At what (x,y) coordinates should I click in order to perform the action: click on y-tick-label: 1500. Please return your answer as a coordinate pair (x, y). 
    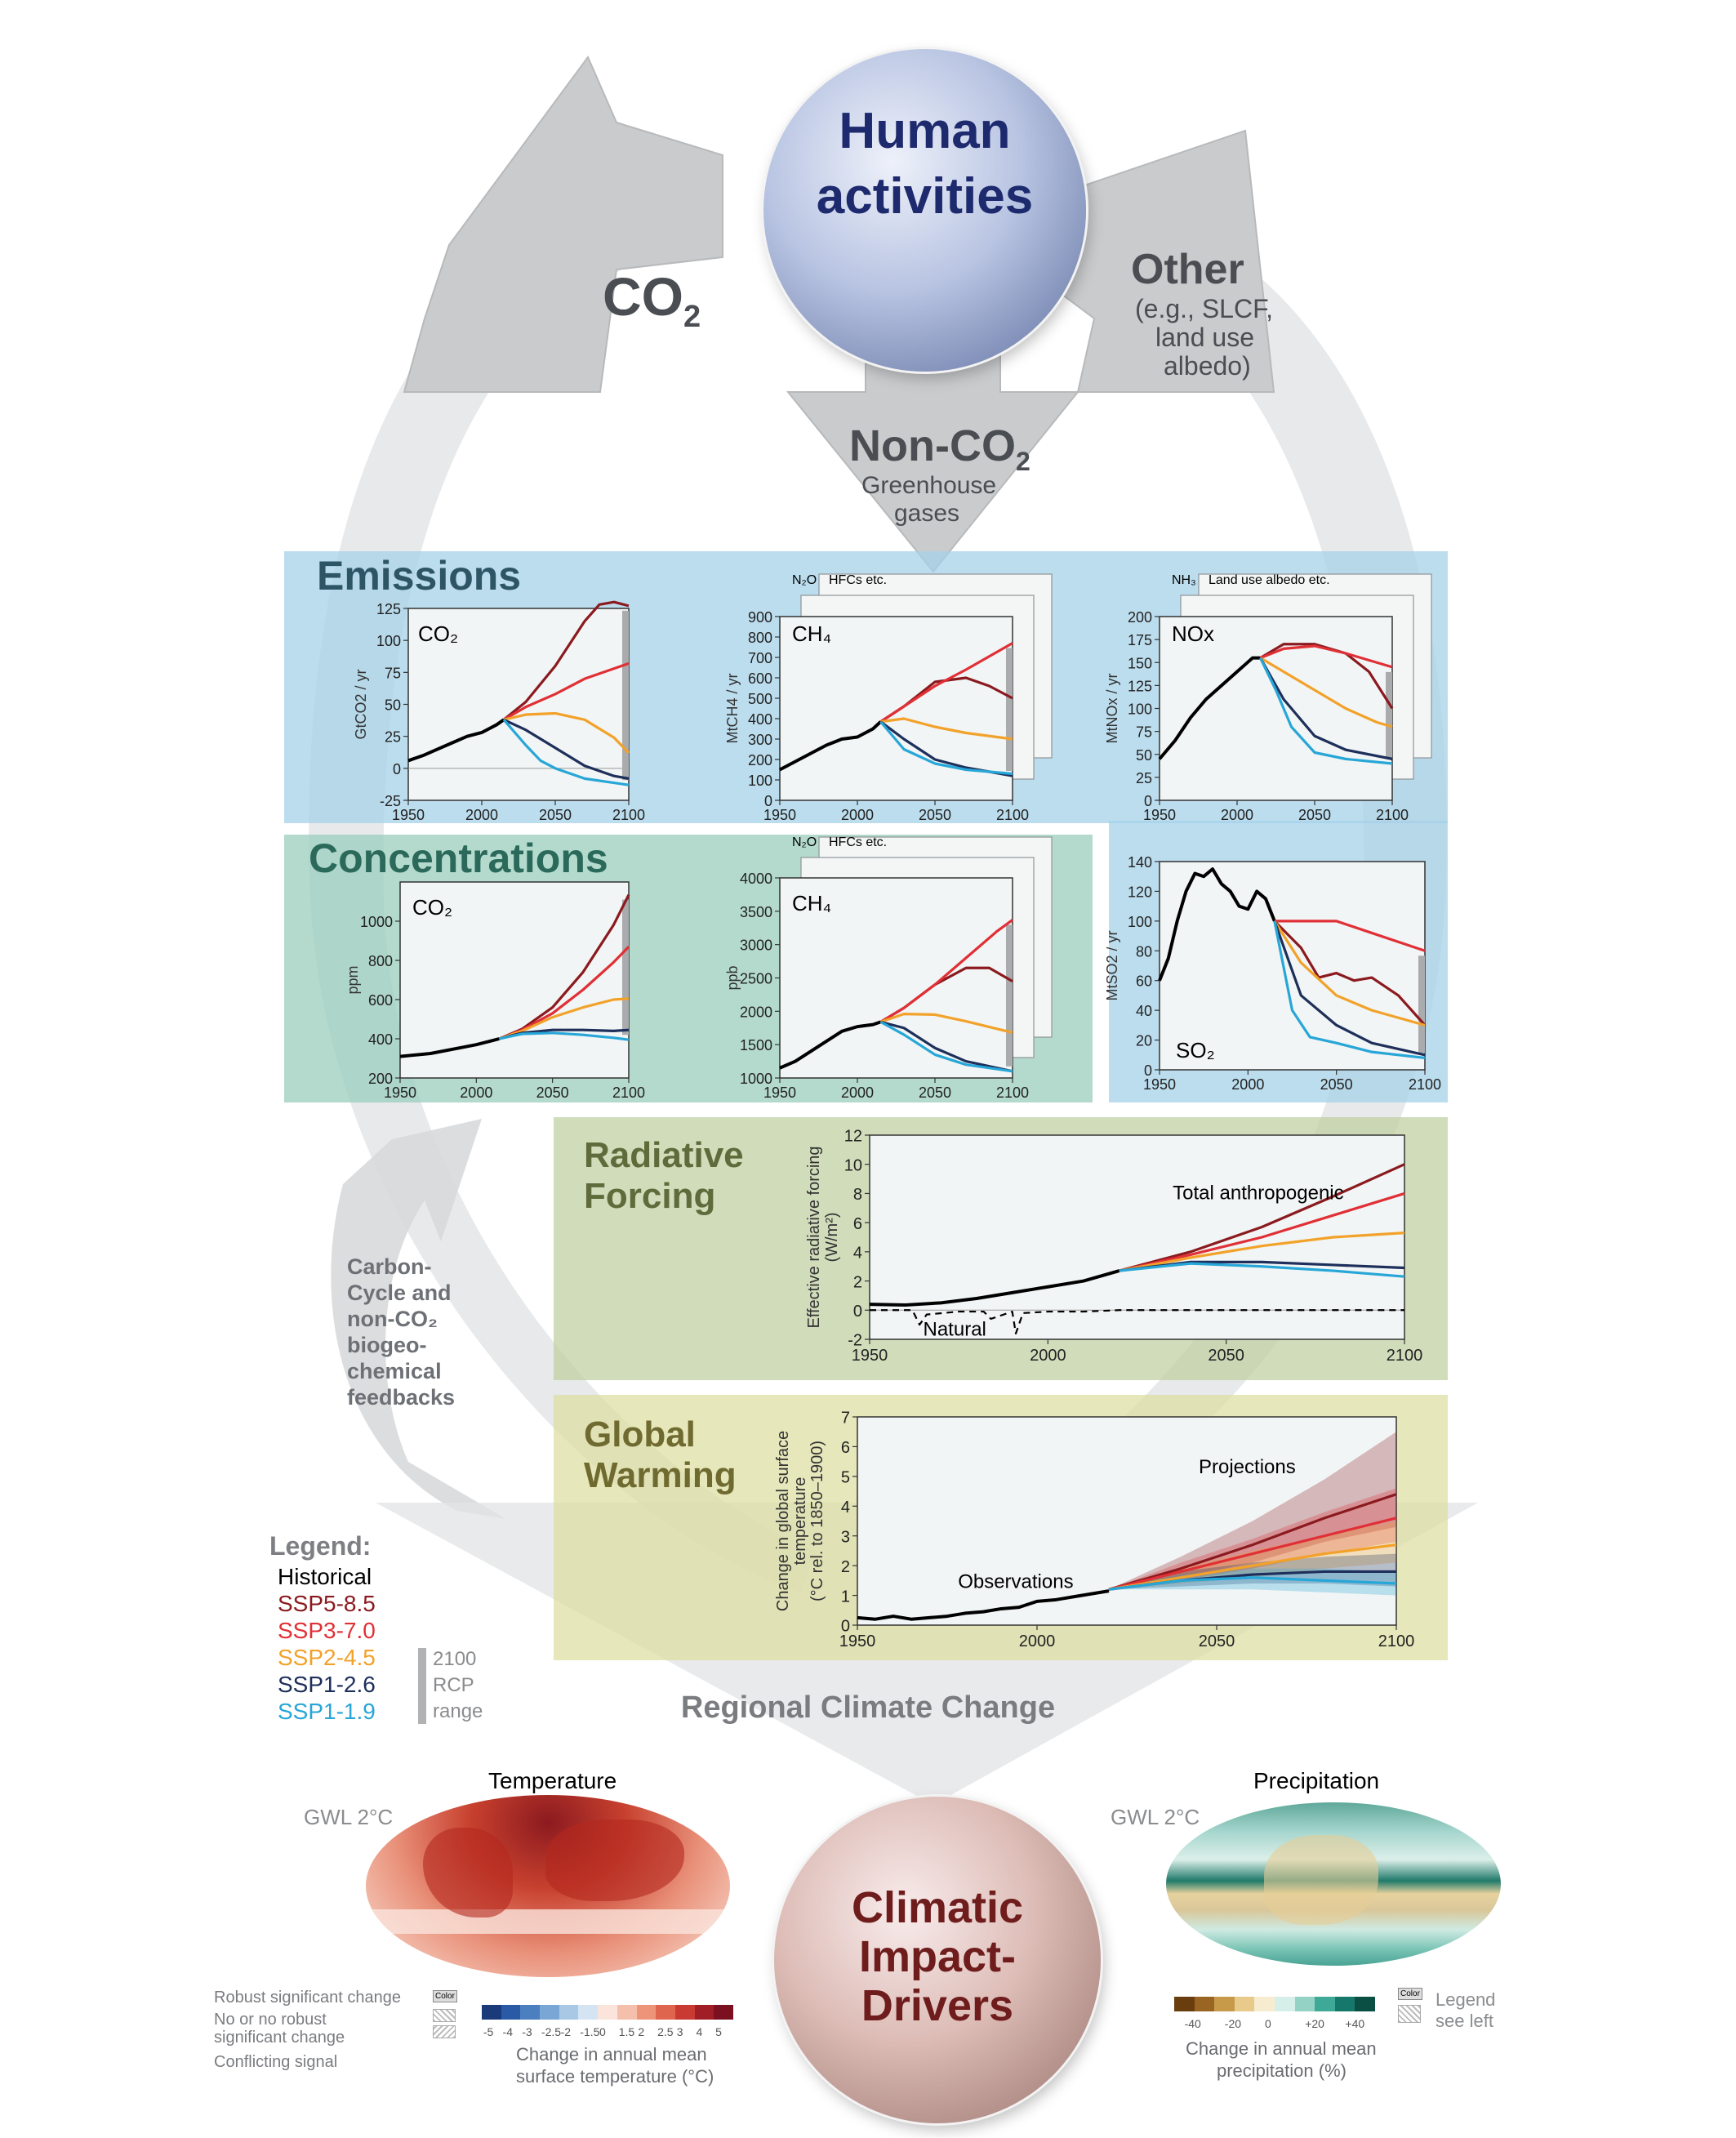
    Looking at the image, I should click on (756, 1045).